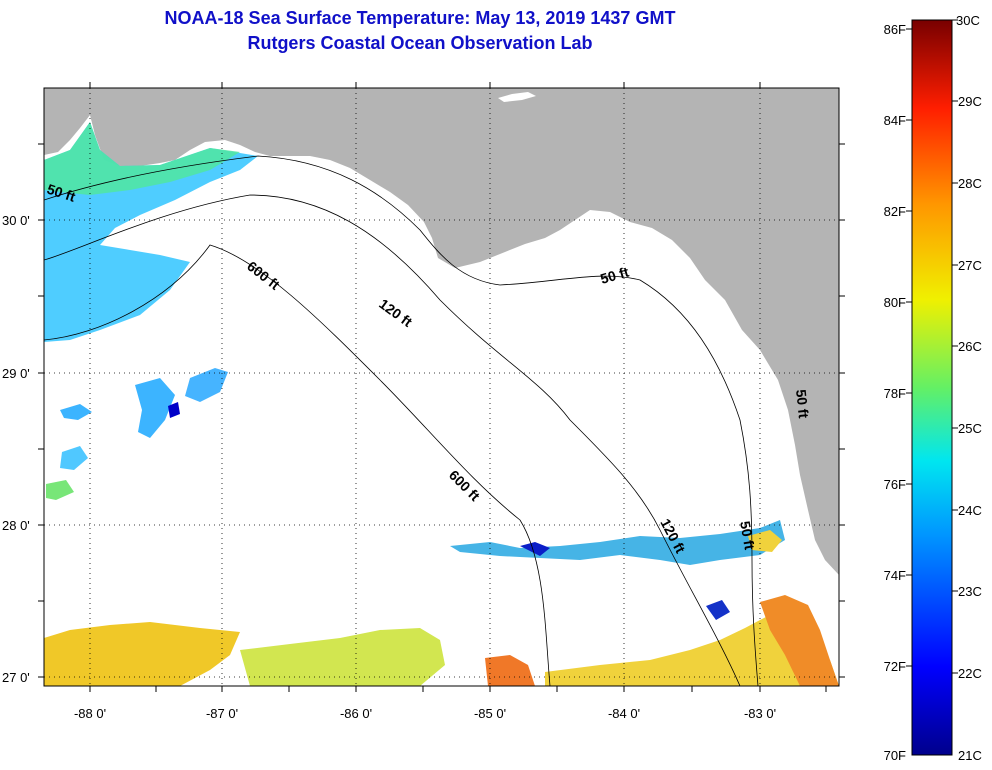 The width and height of the screenshot is (992, 770). I want to click on fahrenheit-label: 82F, so click(895, 211).